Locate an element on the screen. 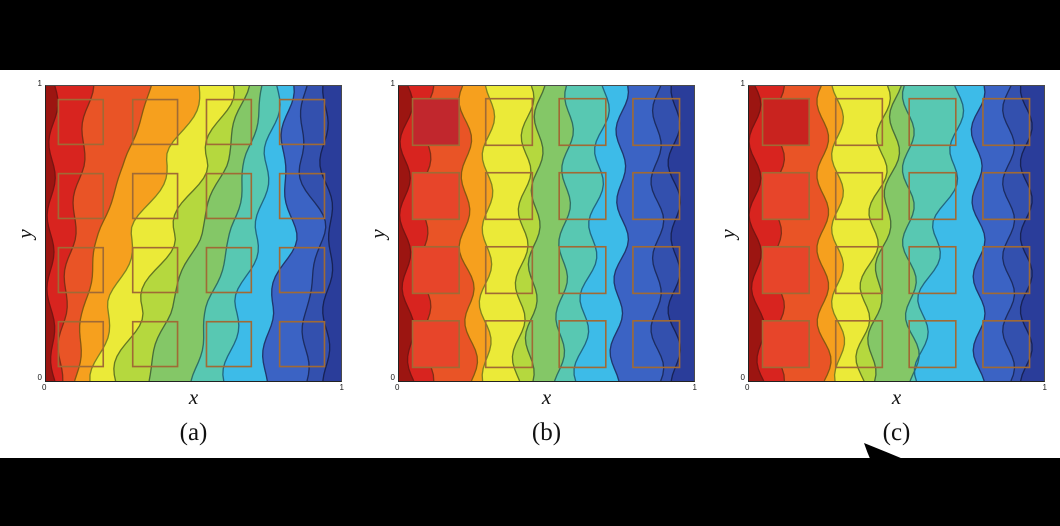 The width and height of the screenshot is (1060, 526). y-tick-1-c: 1 is located at coordinates (742, 83).